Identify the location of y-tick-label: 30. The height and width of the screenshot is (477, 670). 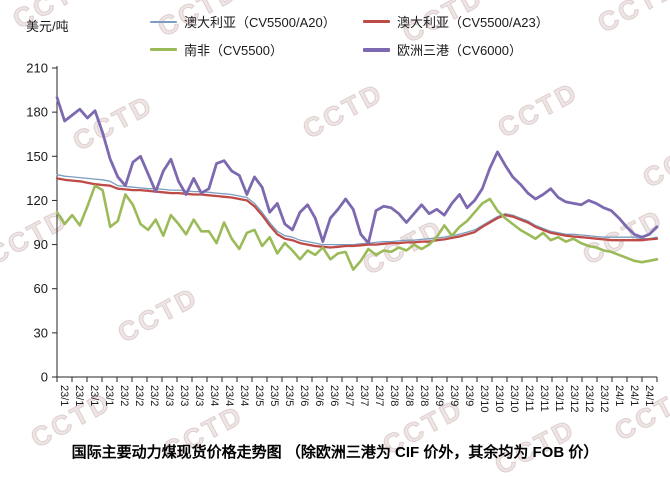
(41, 332).